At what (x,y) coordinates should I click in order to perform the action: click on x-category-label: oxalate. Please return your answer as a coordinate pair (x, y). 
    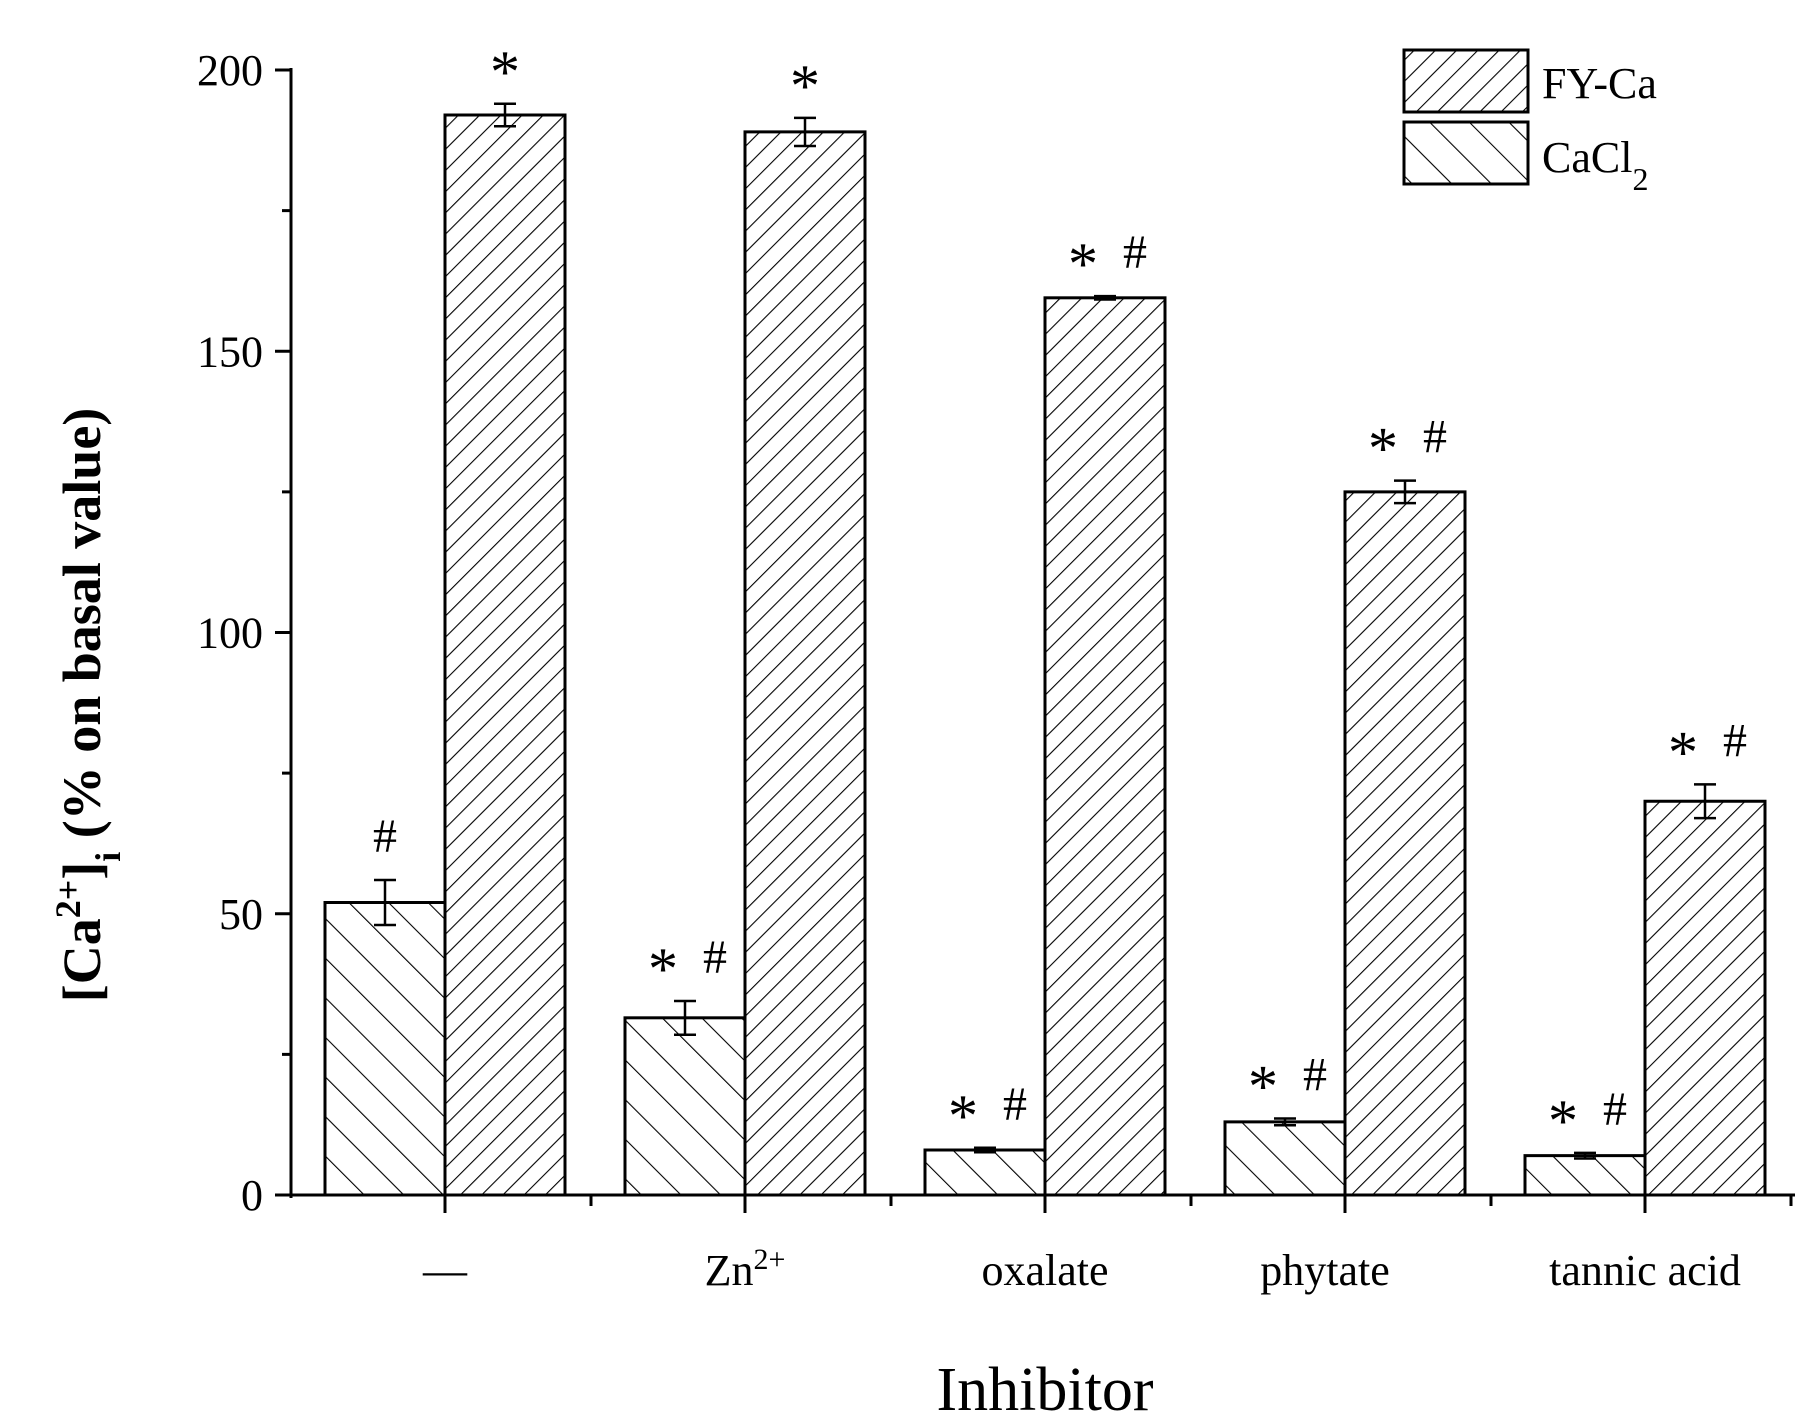
    Looking at the image, I should click on (1044, 1270).